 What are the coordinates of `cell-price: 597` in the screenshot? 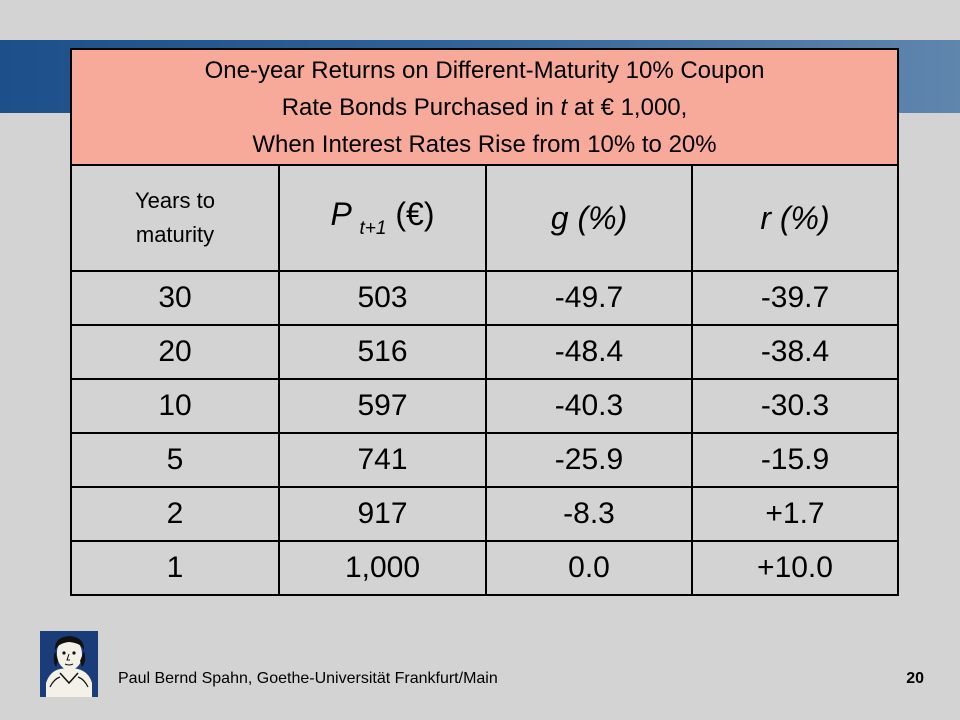 It's located at (382, 406).